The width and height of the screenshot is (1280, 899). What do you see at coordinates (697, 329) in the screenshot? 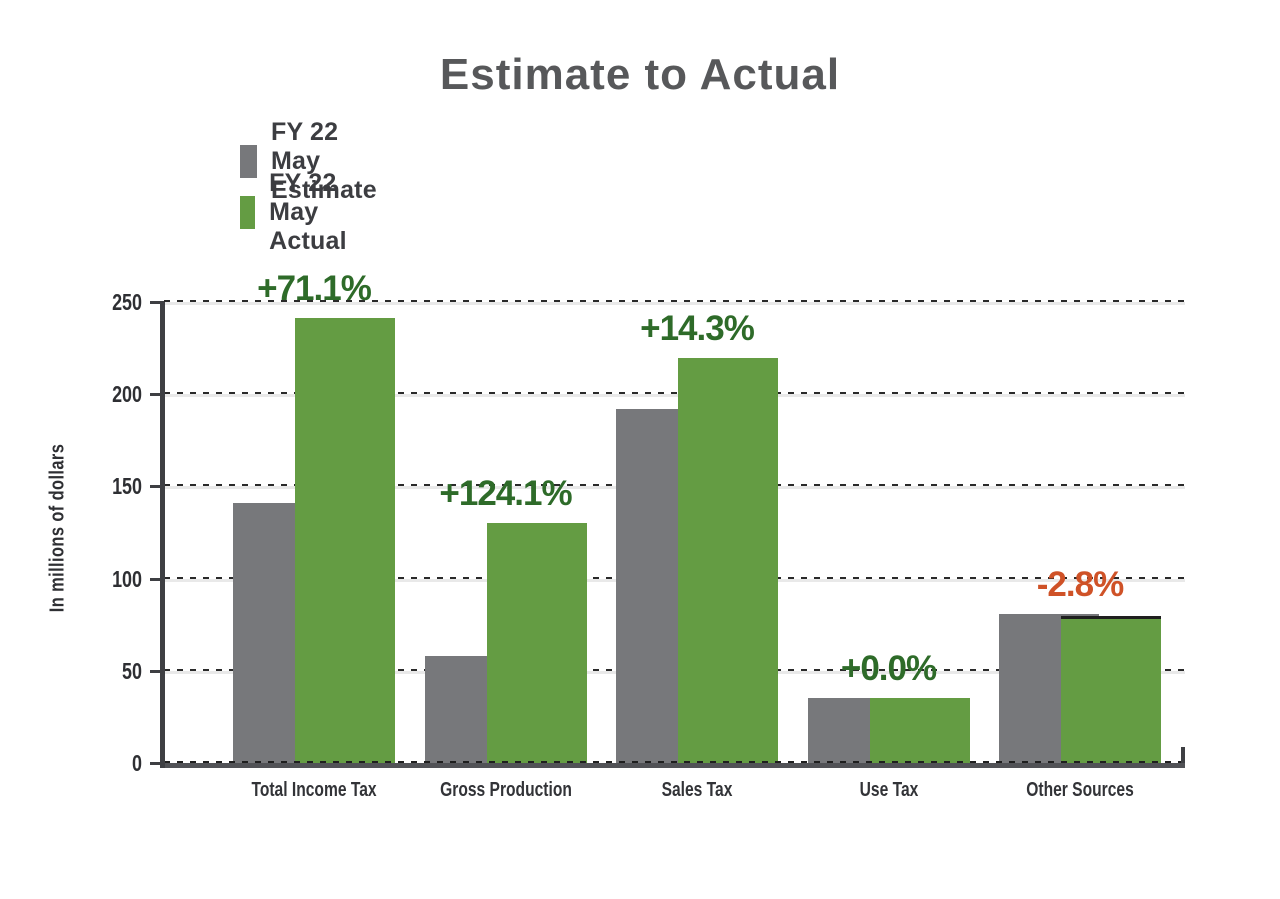
I see `annotation-sales-tax: +14.3%` at bounding box center [697, 329].